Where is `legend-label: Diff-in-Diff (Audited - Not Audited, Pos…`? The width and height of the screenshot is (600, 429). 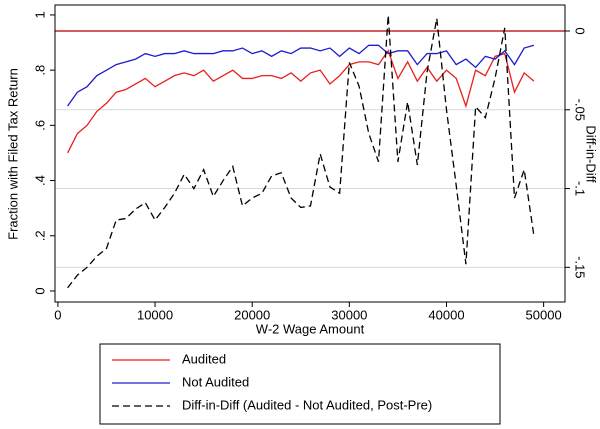
legend-label: Diff-in-Diff (Audited - Not Audited, Pos… is located at coordinates (307, 404).